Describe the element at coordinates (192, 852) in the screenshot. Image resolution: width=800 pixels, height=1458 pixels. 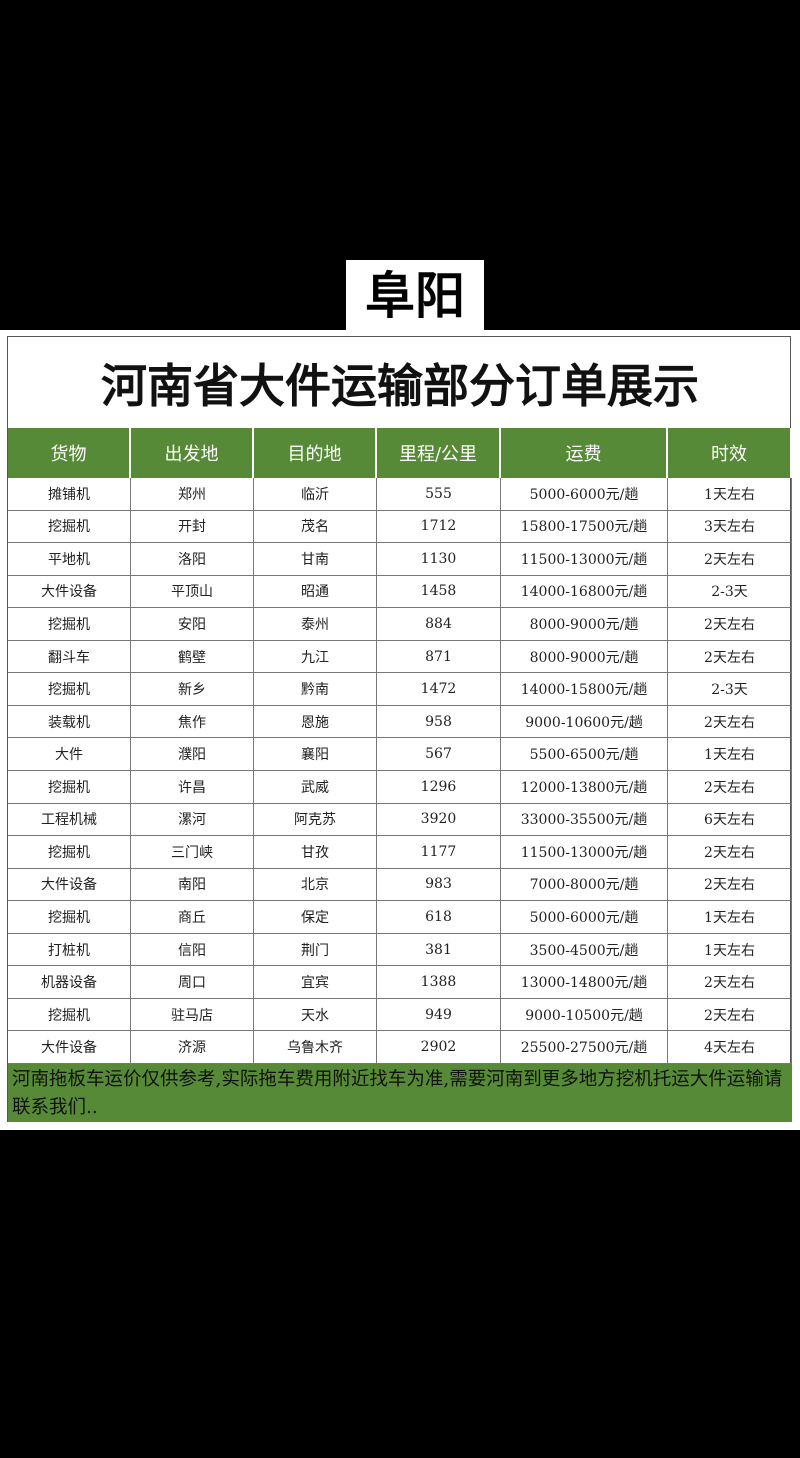
I see `table-cell: 三门峡` at that location.